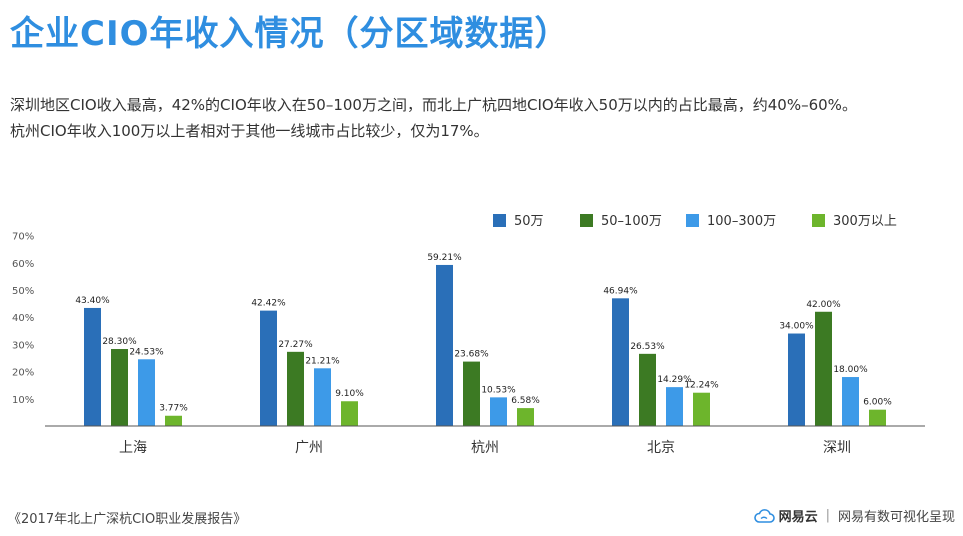  What do you see at coordinates (23, 345) in the screenshot?
I see `y-tick-label: 30%` at bounding box center [23, 345].